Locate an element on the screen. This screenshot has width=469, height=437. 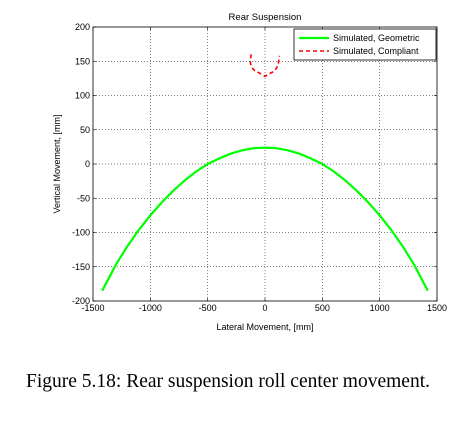
y-axis-label: Vertical Movement, [mm] is located at coordinates (57, 163).